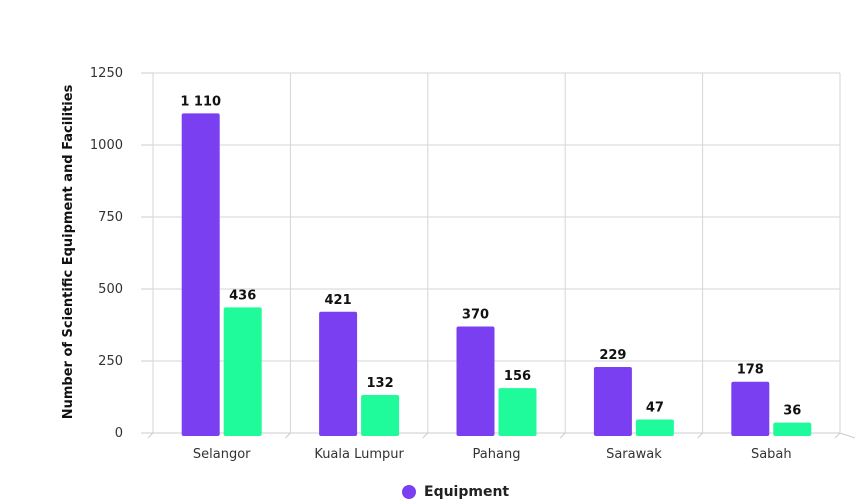  Describe the element at coordinates (119, 433) in the screenshot. I see `y-tick-label: 0` at that location.